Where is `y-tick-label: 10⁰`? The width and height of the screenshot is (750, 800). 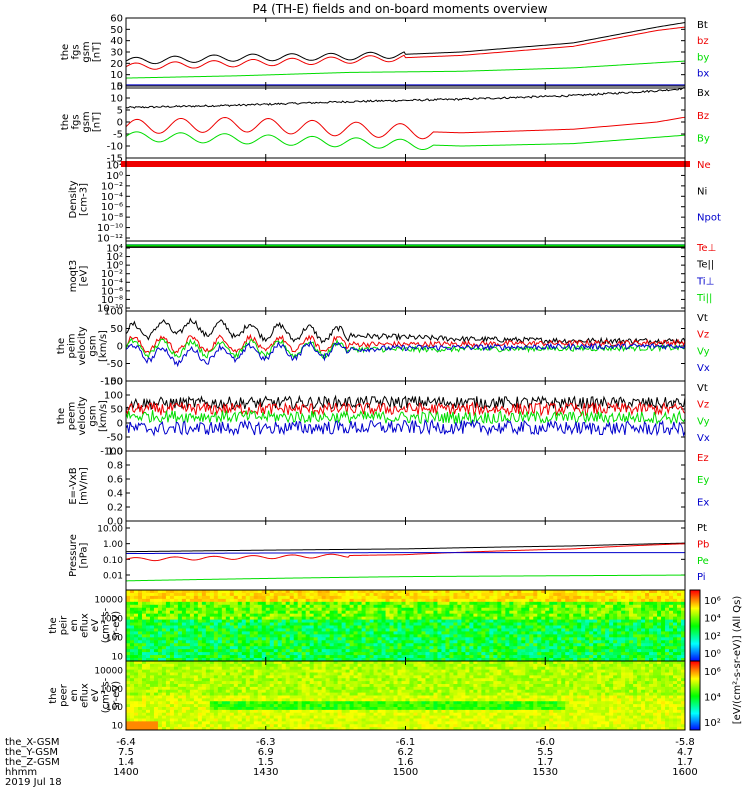 y-tick-label: 10⁰ is located at coordinates (114, 266).